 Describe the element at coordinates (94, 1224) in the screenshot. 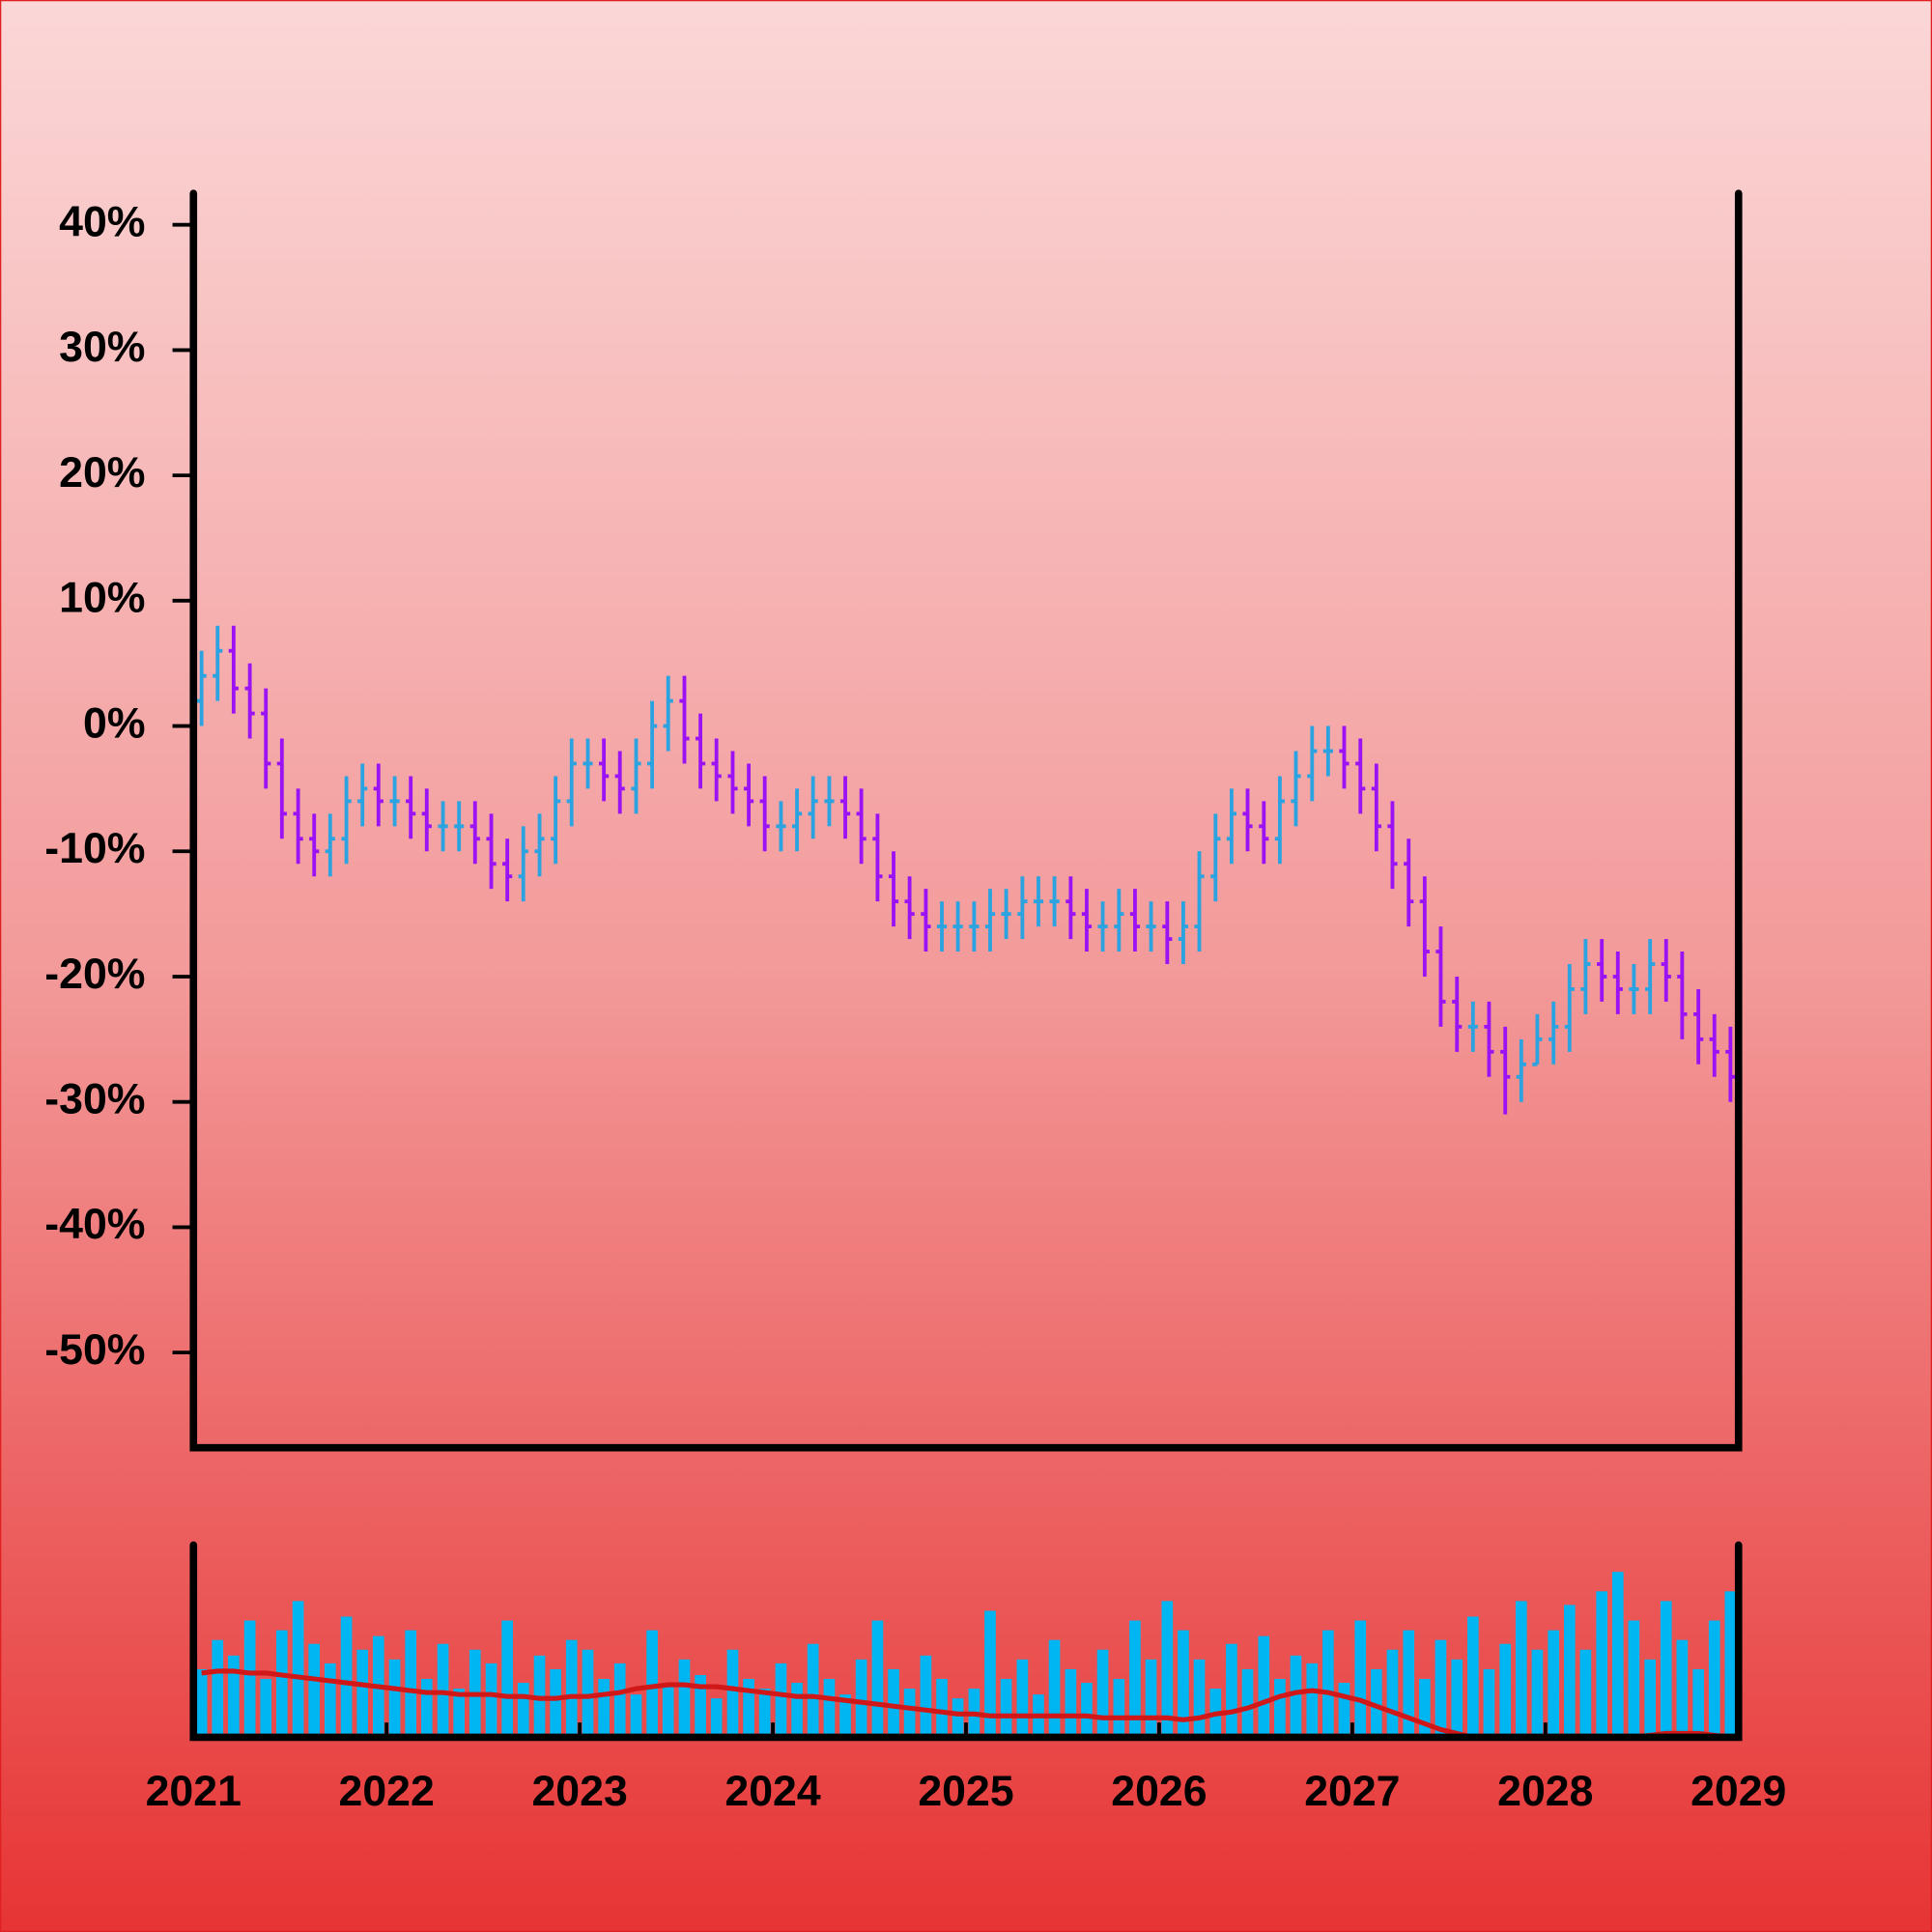

I see `y-tick-label: -40%` at that location.